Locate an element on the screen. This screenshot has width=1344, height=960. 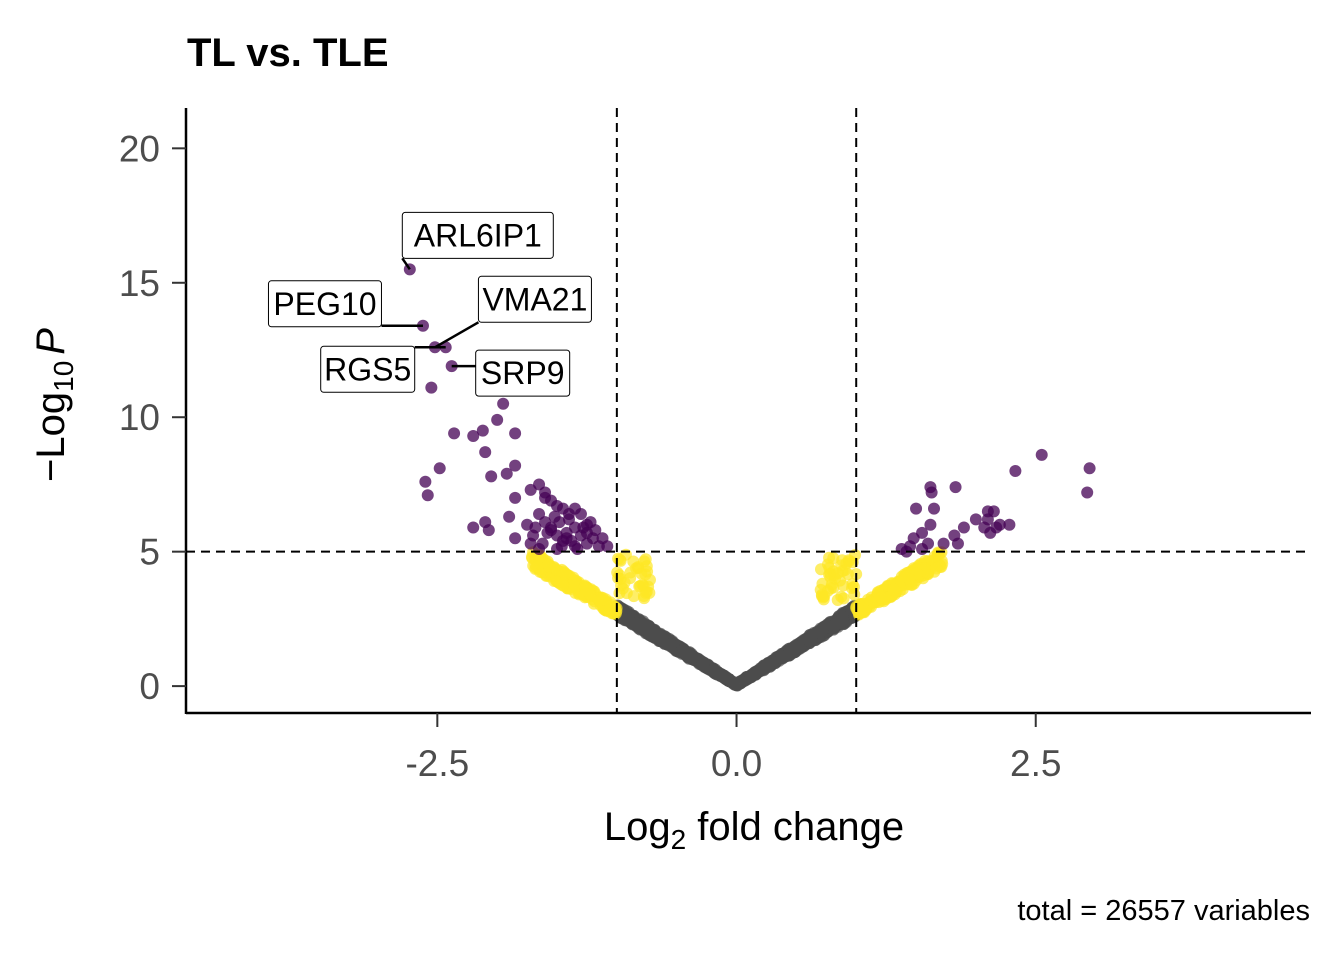
y-tick-label: 15 is located at coordinates (139, 283).